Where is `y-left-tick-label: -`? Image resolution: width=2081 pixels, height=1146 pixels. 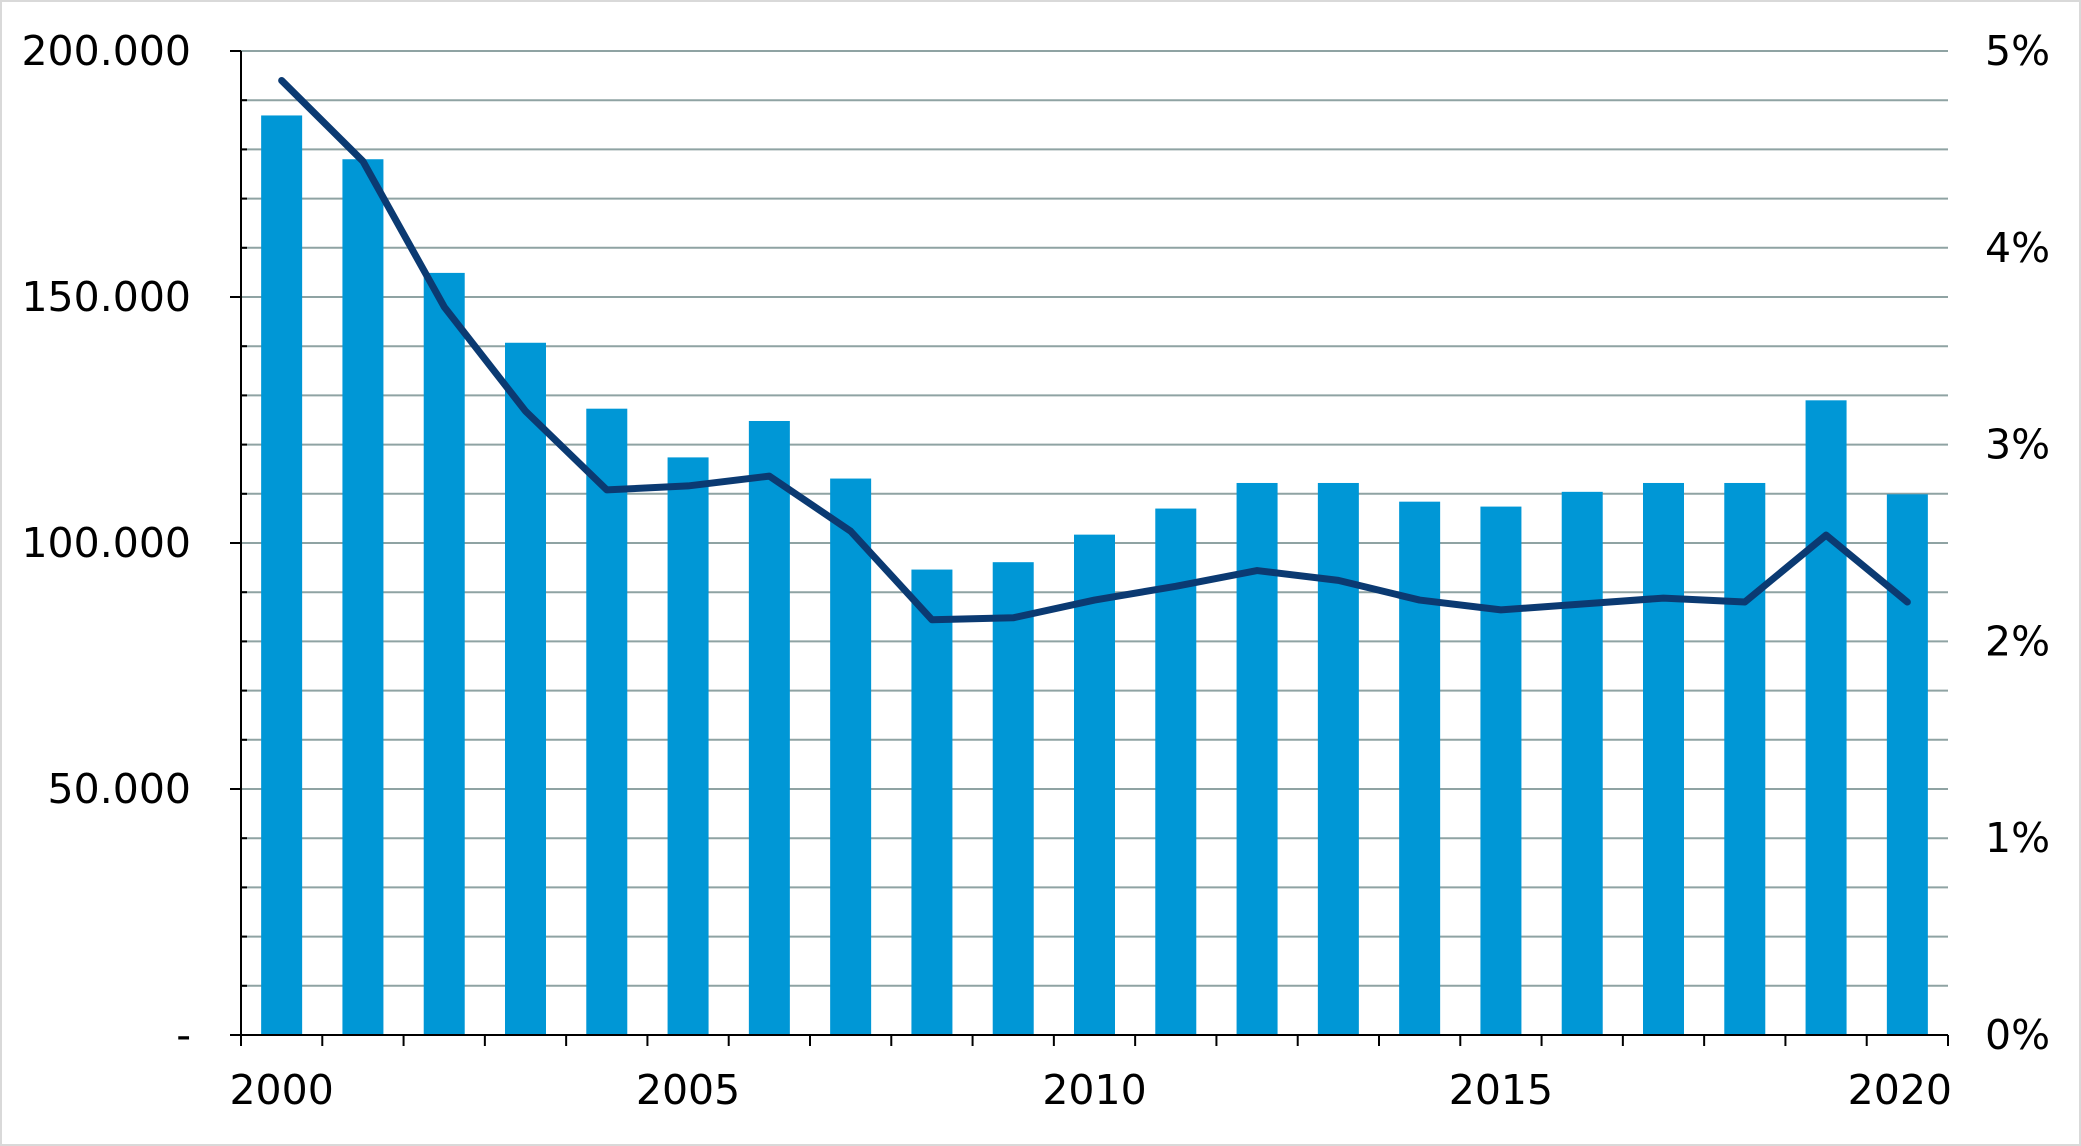 y-left-tick-label: - is located at coordinates (183, 1035).